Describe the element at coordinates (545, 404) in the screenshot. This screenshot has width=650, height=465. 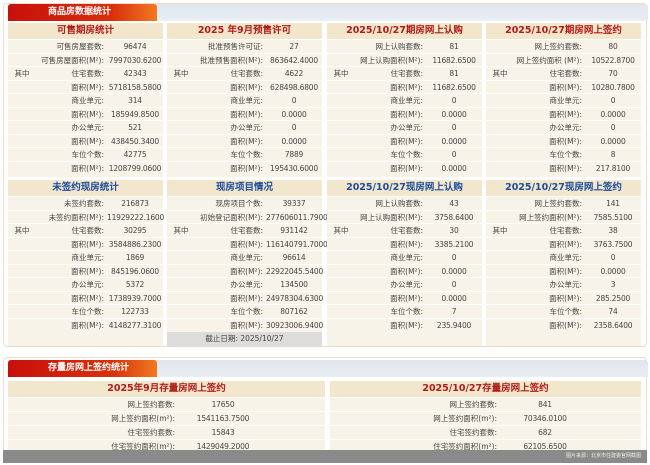
I see `row-value: 841` at that location.